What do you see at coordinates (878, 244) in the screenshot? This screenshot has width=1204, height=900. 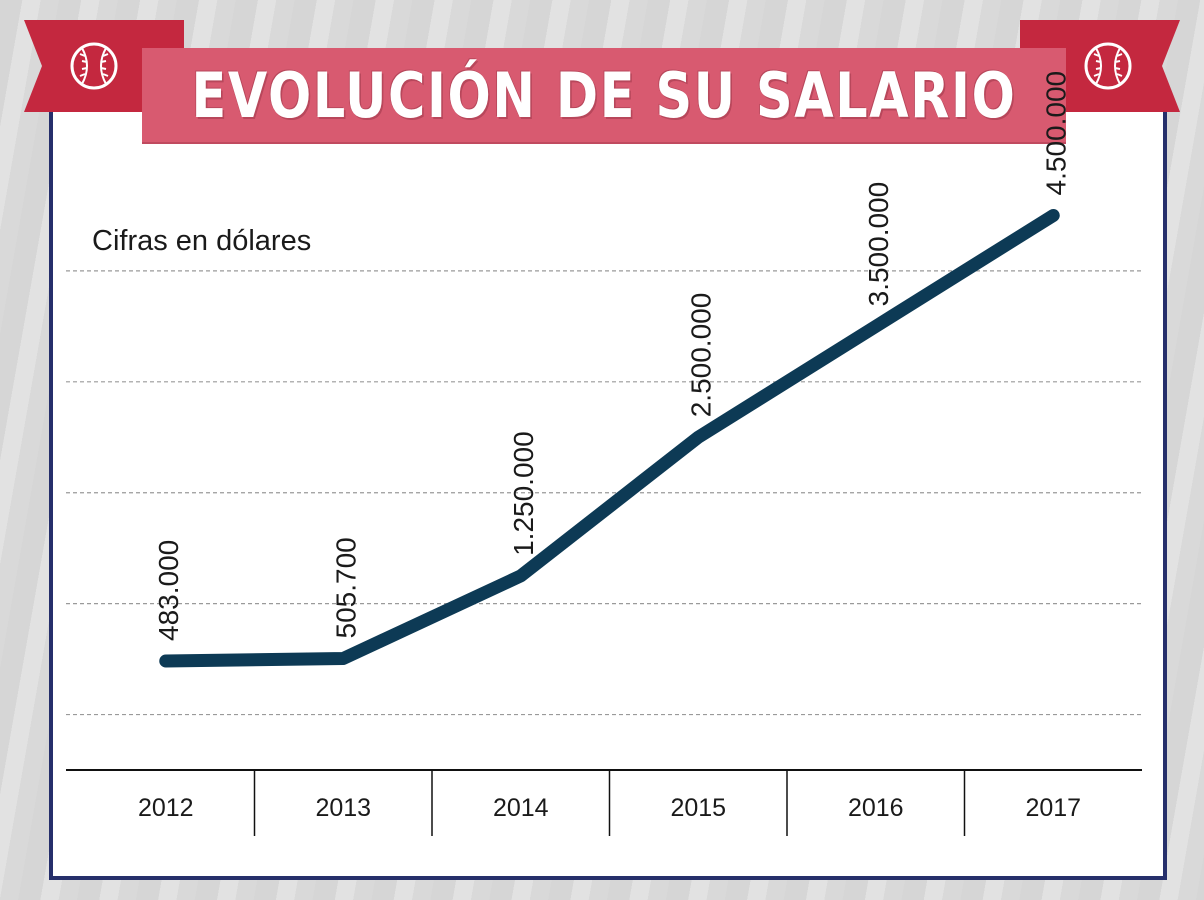 I see `data-label: 3.500.000` at bounding box center [878, 244].